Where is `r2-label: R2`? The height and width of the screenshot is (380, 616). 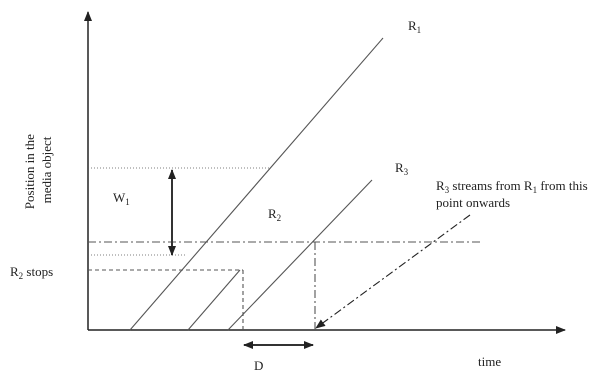 r2-label: R2 is located at coordinates (274, 214).